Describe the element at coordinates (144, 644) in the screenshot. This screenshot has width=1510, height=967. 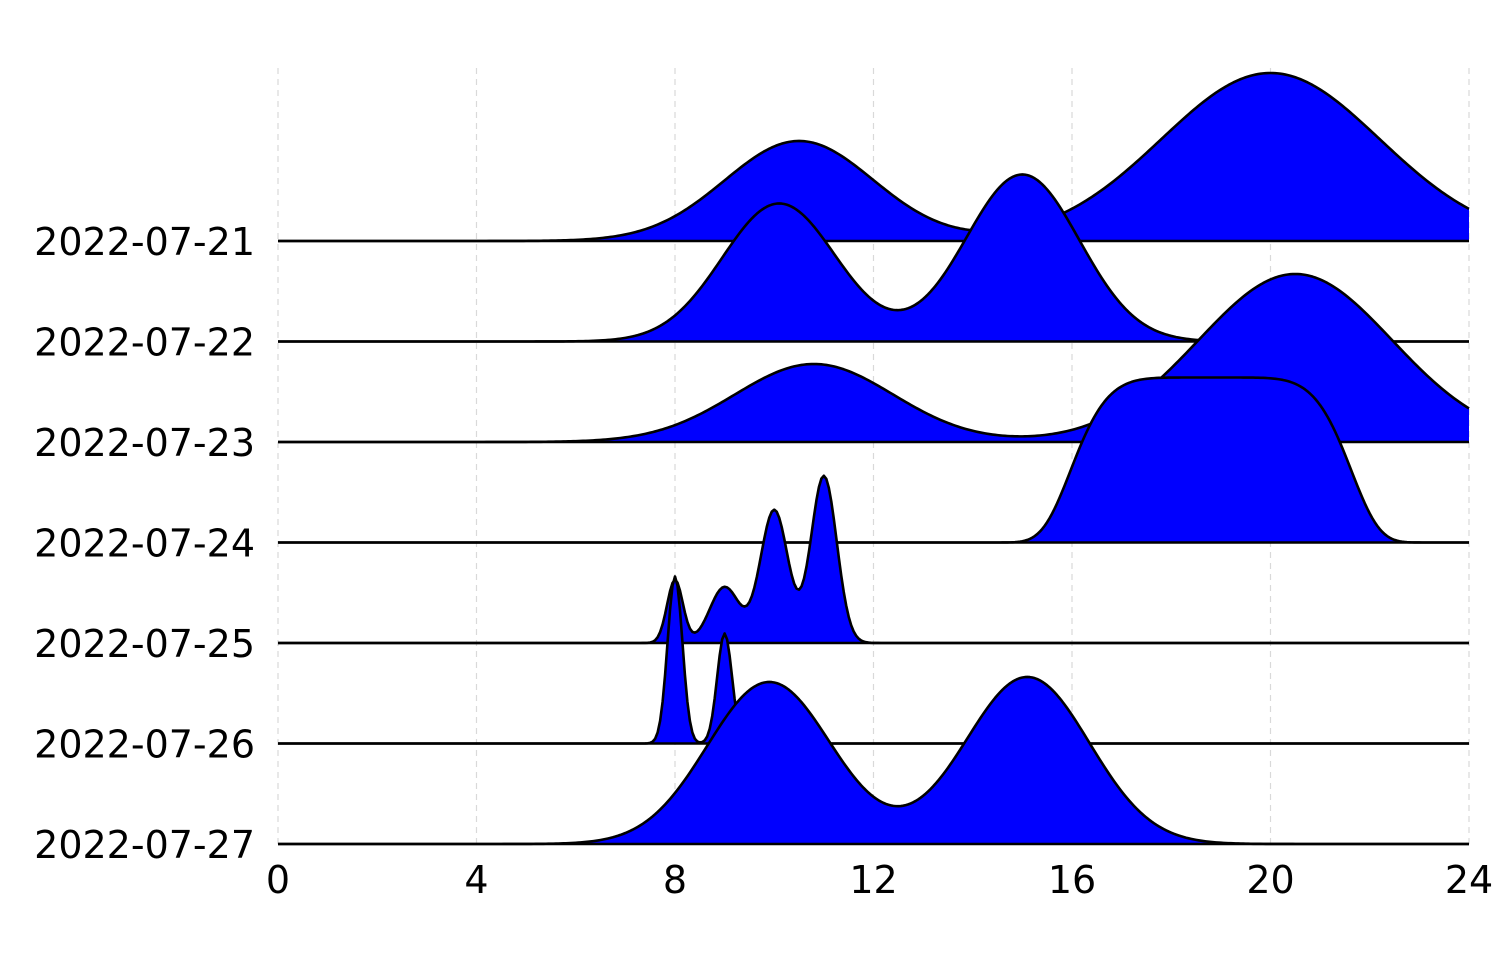
I see `y-tick-label: 2022-07-25` at that location.